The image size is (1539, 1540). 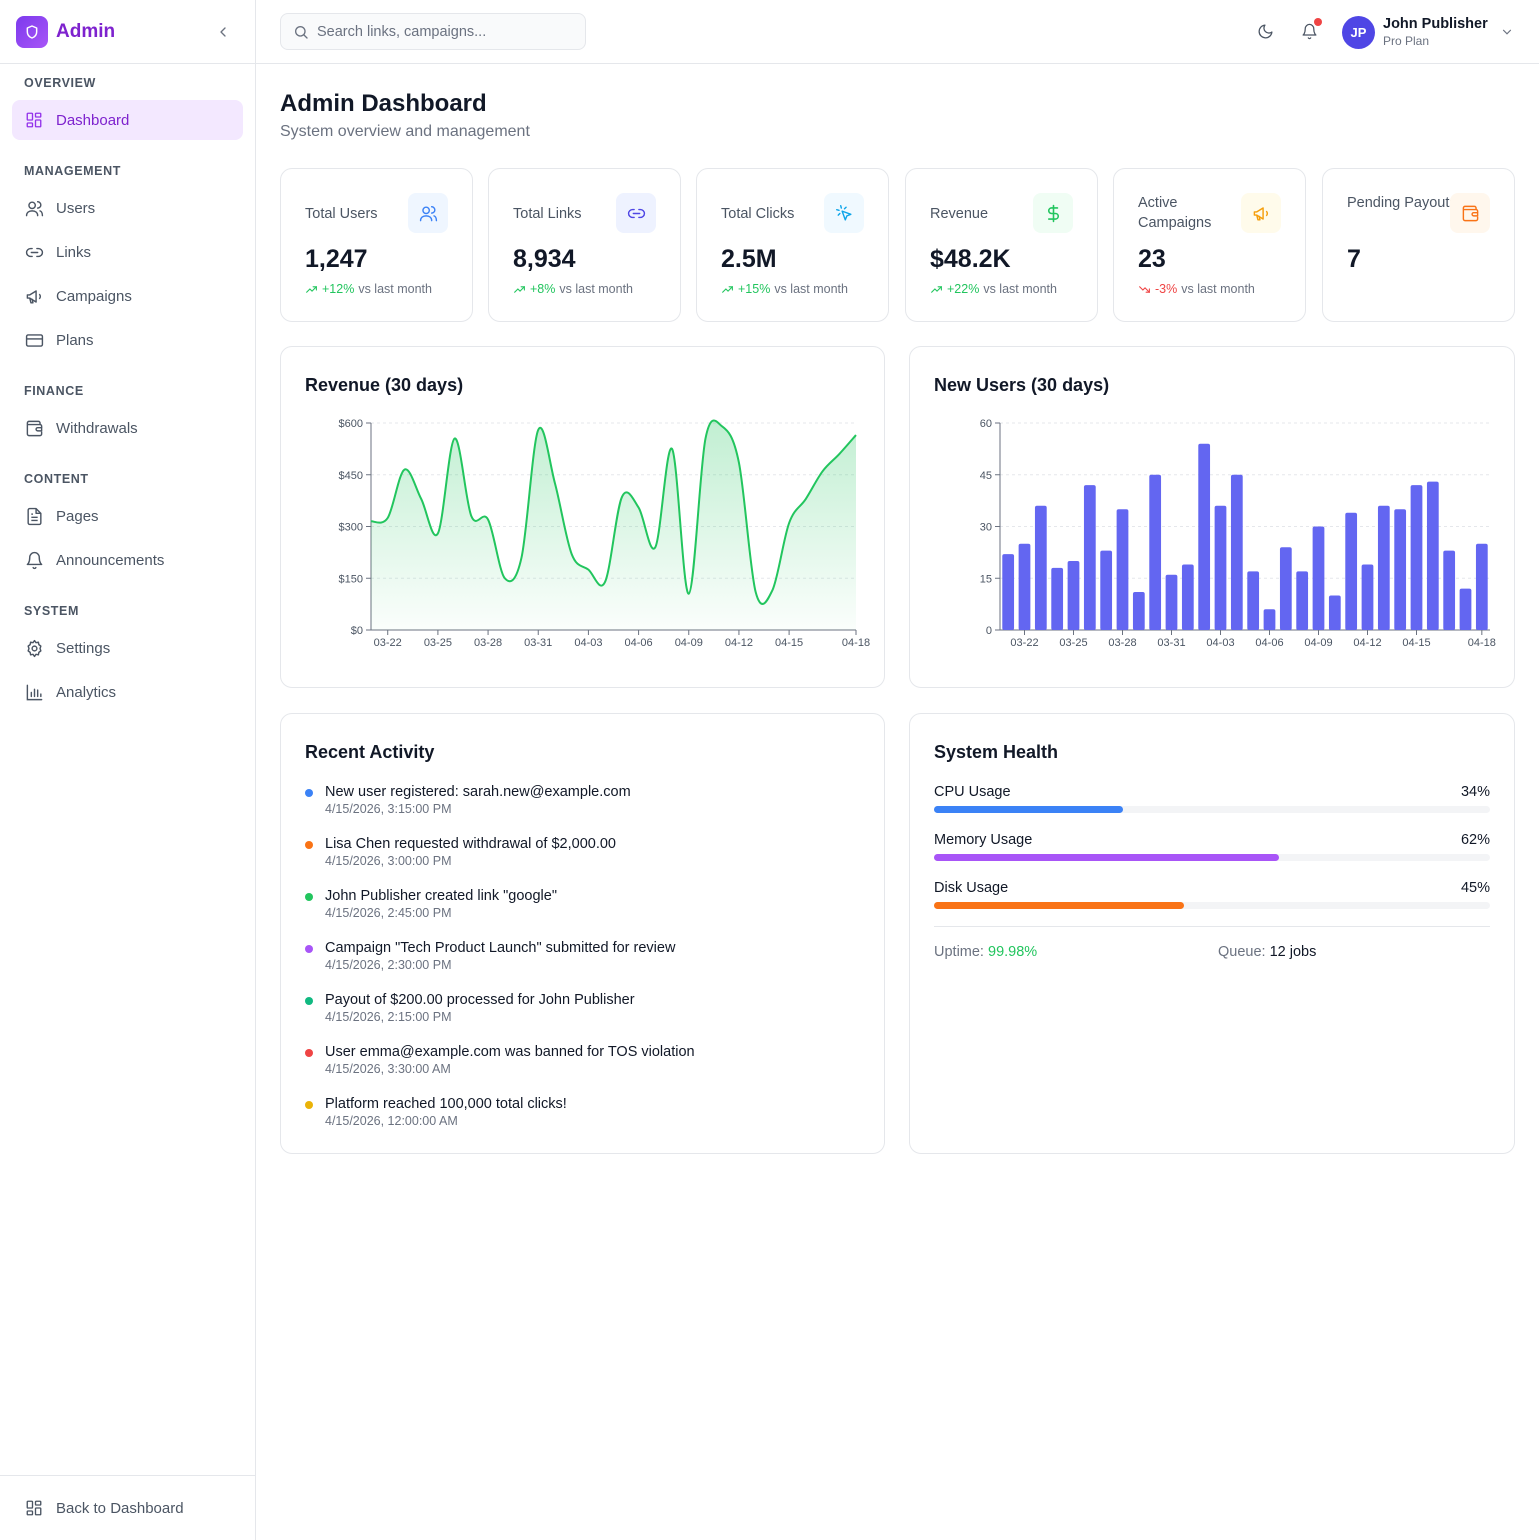 What do you see at coordinates (1435, 32) in the screenshot?
I see `user-info: John Publisher Pro Plan` at bounding box center [1435, 32].